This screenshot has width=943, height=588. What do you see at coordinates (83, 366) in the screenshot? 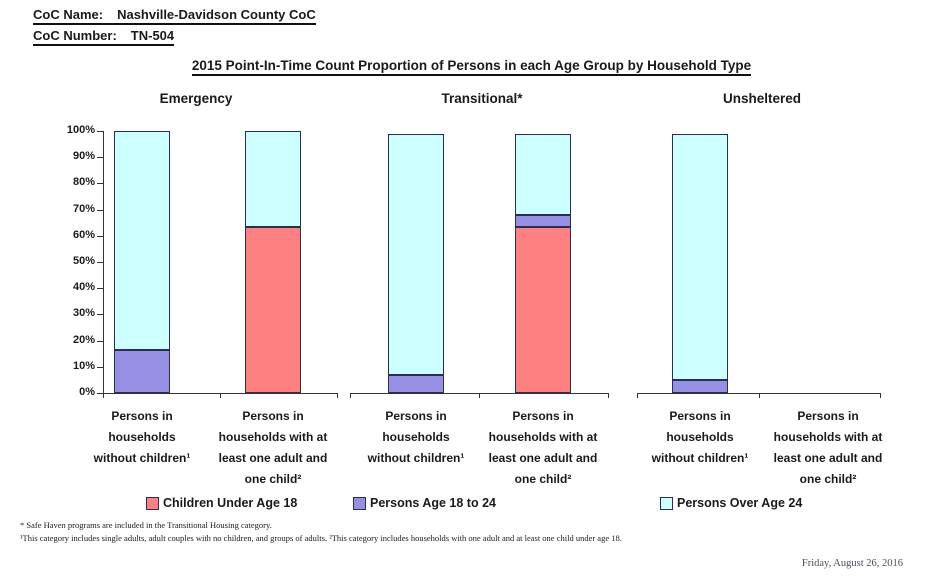
I see `y-axis-tick-label: 10%` at bounding box center [83, 366].